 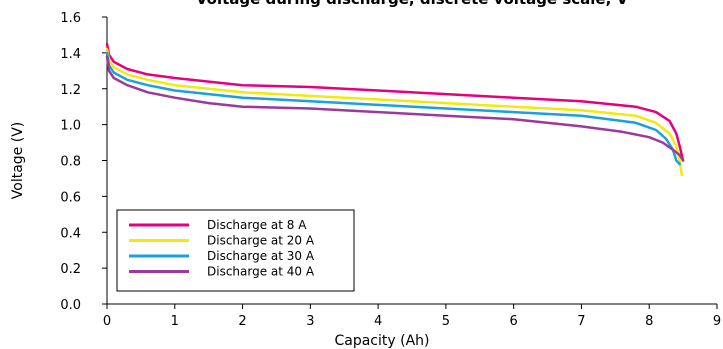 What do you see at coordinates (581, 321) in the screenshot?
I see `x-tick-label: 7` at bounding box center [581, 321].